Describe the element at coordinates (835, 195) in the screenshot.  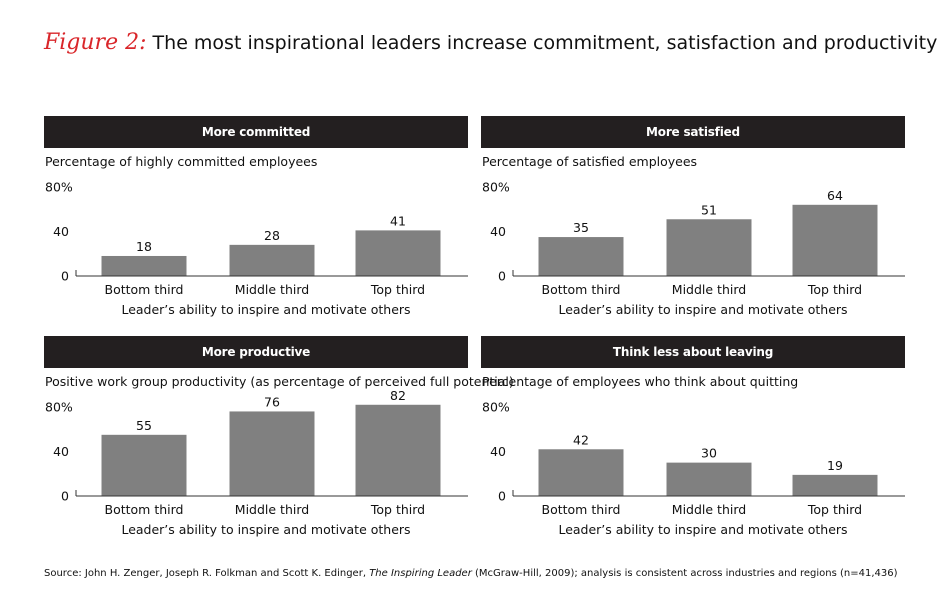
I see `bar-value-label: 64` at that location.